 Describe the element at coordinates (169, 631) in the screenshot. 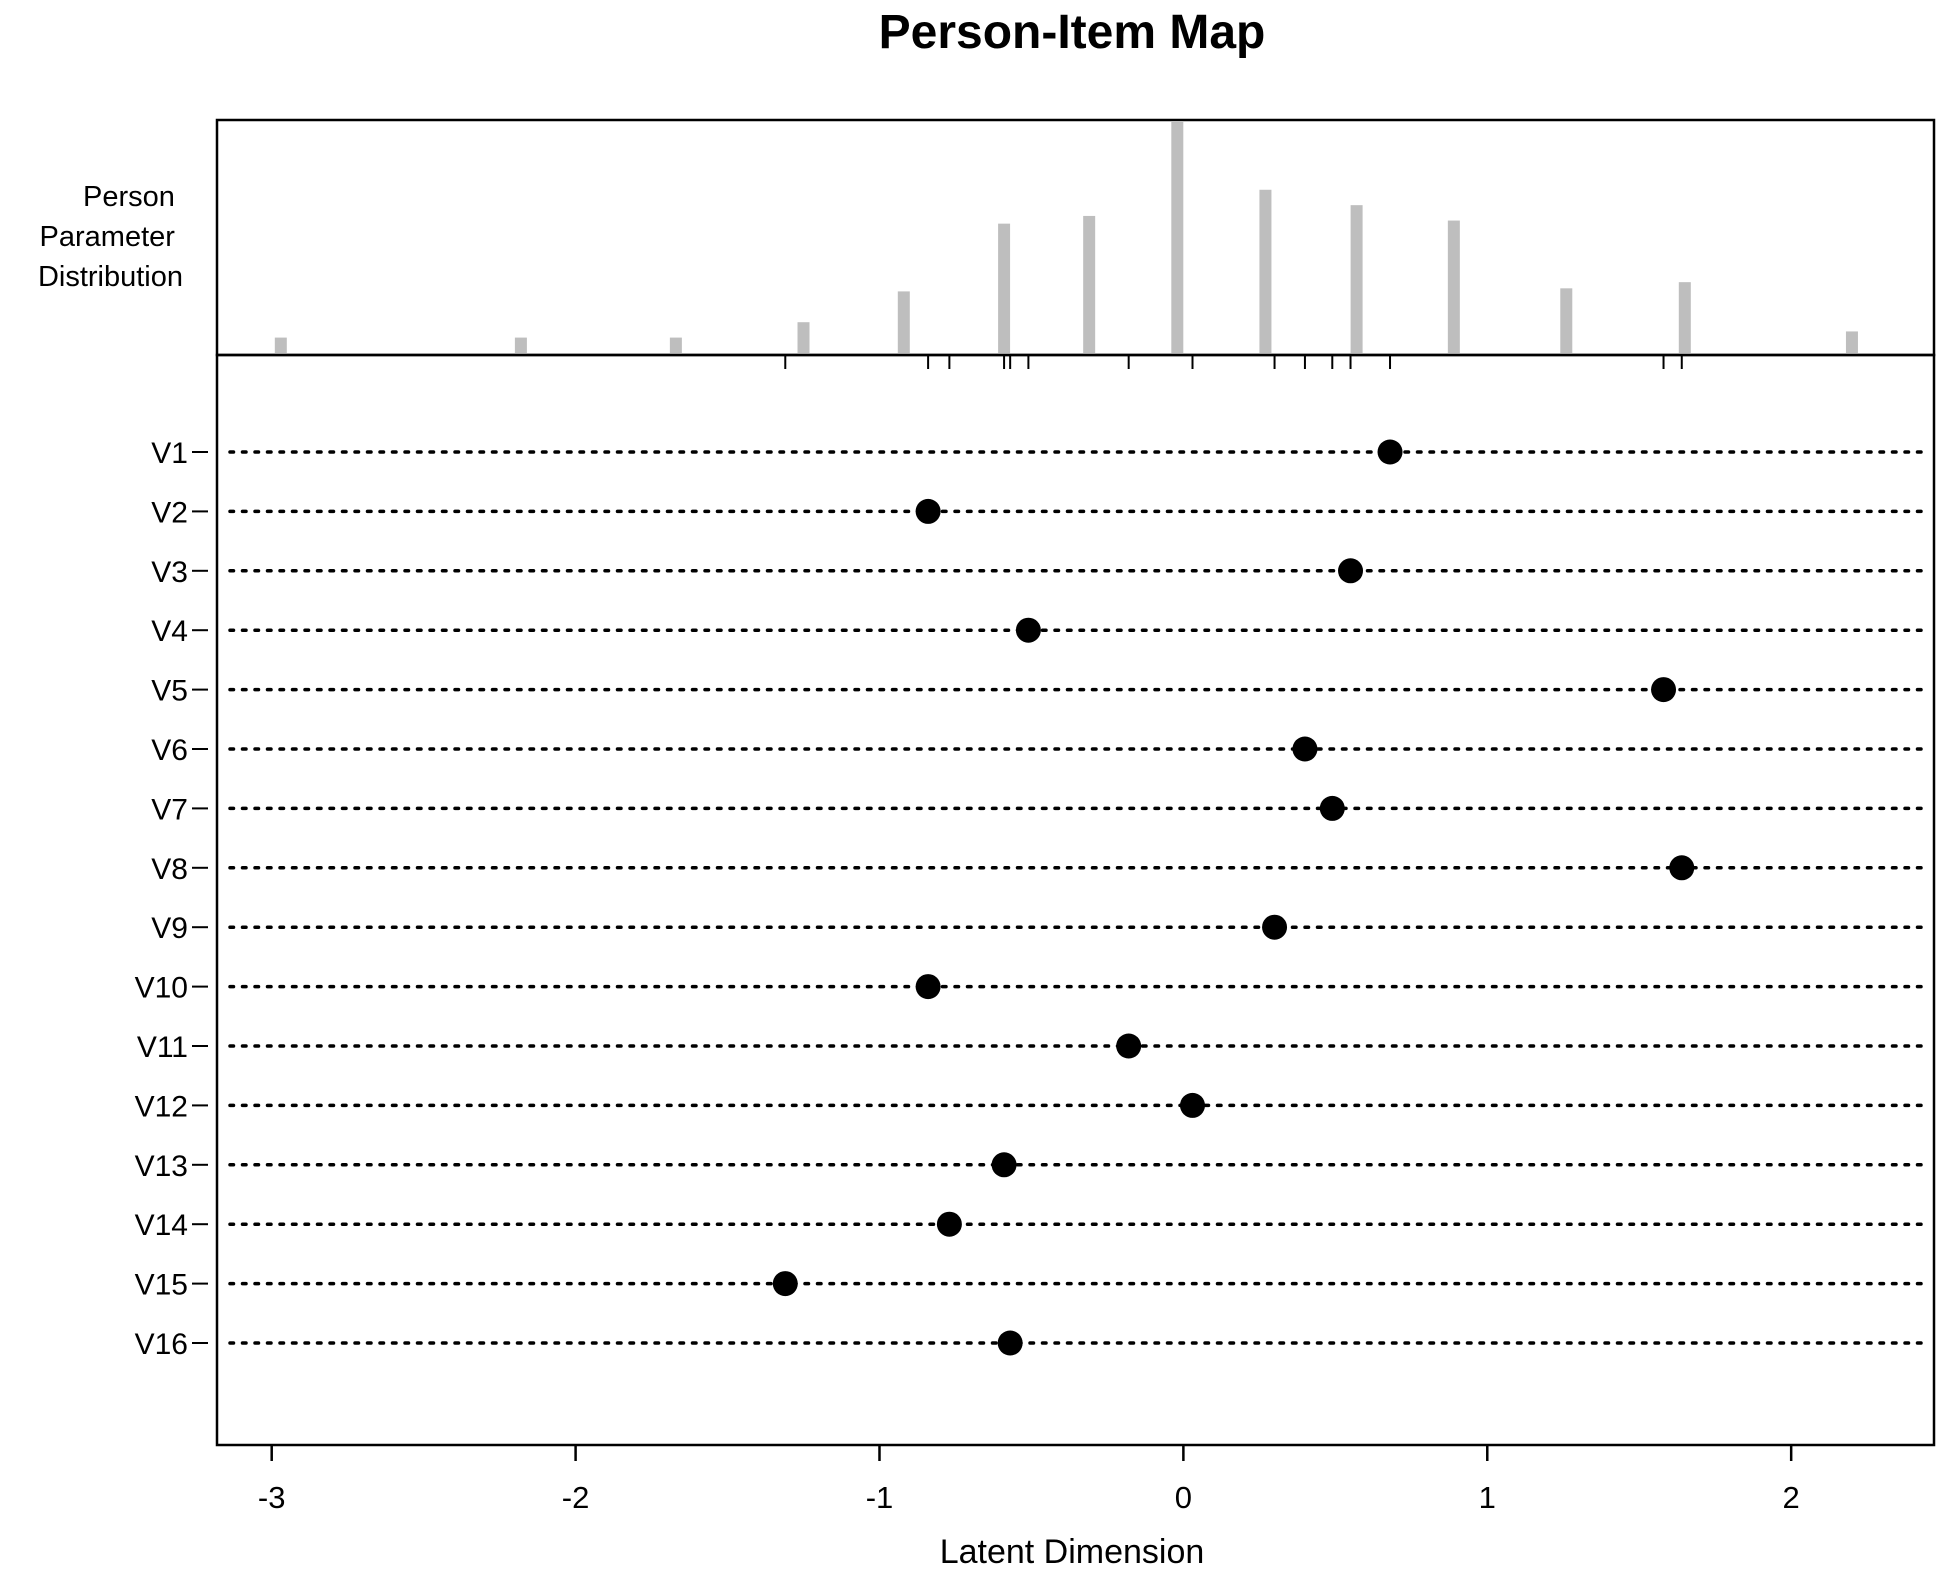

I see `item-label-v4: V4` at that location.